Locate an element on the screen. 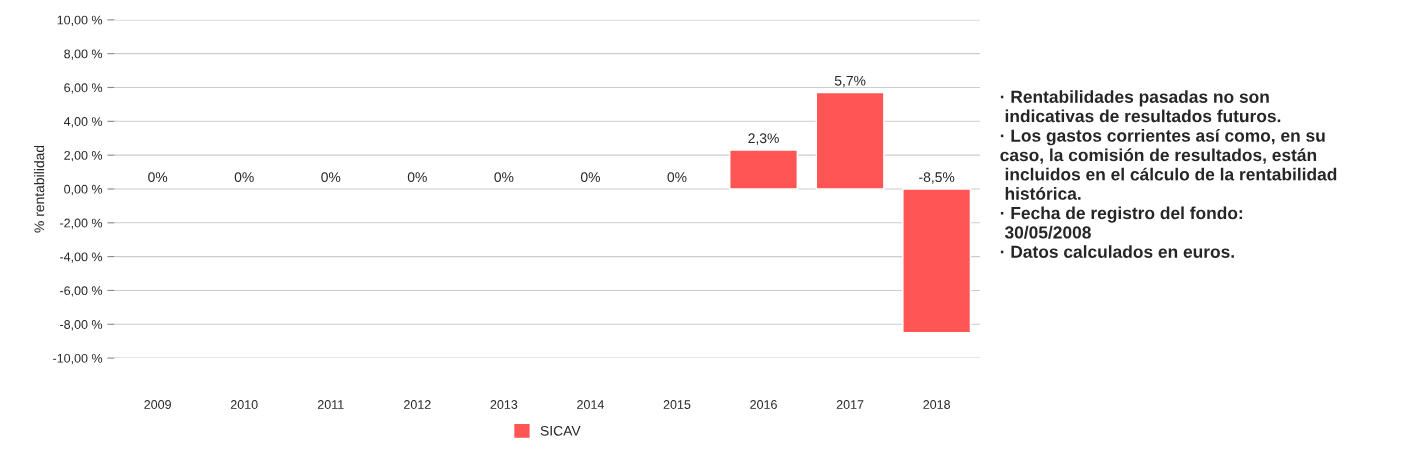  data-label: -8,5% is located at coordinates (937, 178).